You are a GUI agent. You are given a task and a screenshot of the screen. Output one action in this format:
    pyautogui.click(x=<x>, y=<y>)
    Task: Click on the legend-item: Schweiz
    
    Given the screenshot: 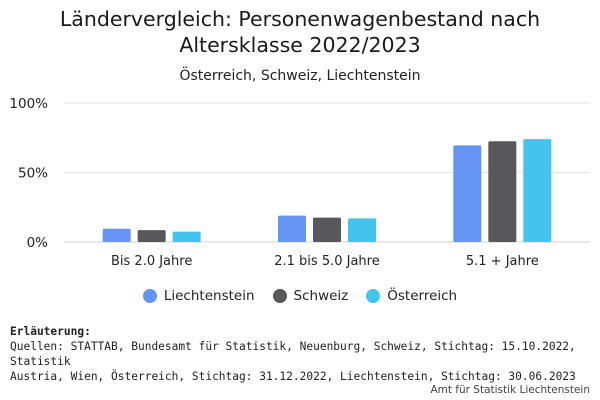 What is the action you would take?
    pyautogui.click(x=310, y=296)
    